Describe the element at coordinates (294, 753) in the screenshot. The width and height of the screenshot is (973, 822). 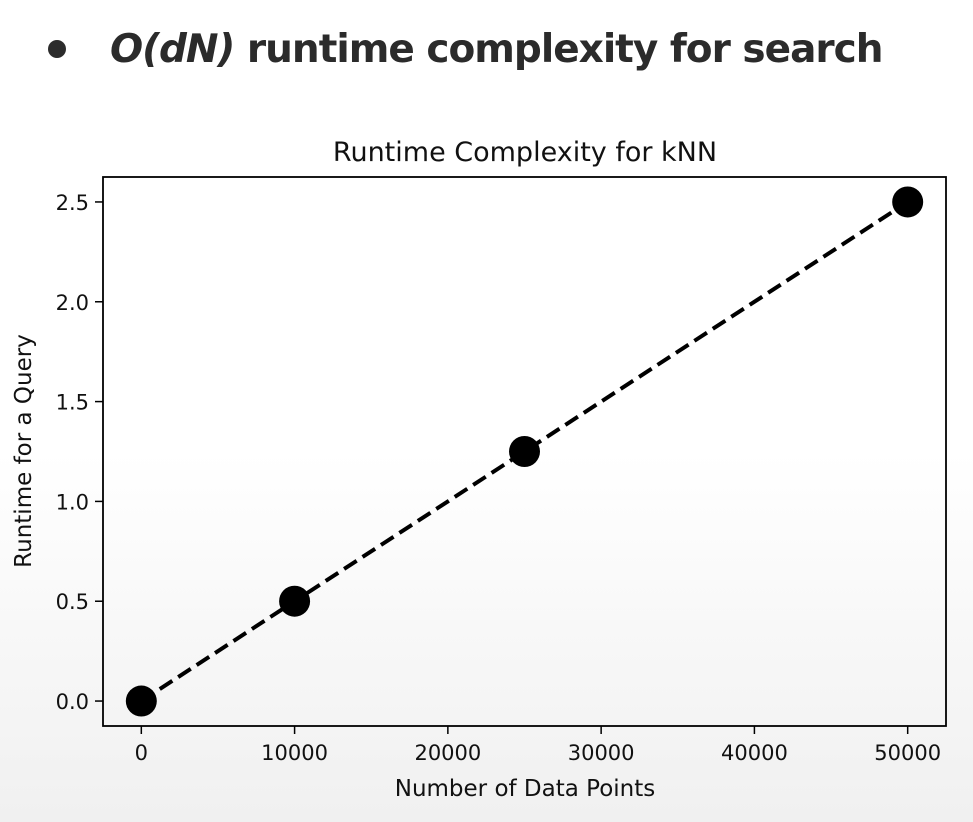
I see `x-tick-label: 10000` at that location.